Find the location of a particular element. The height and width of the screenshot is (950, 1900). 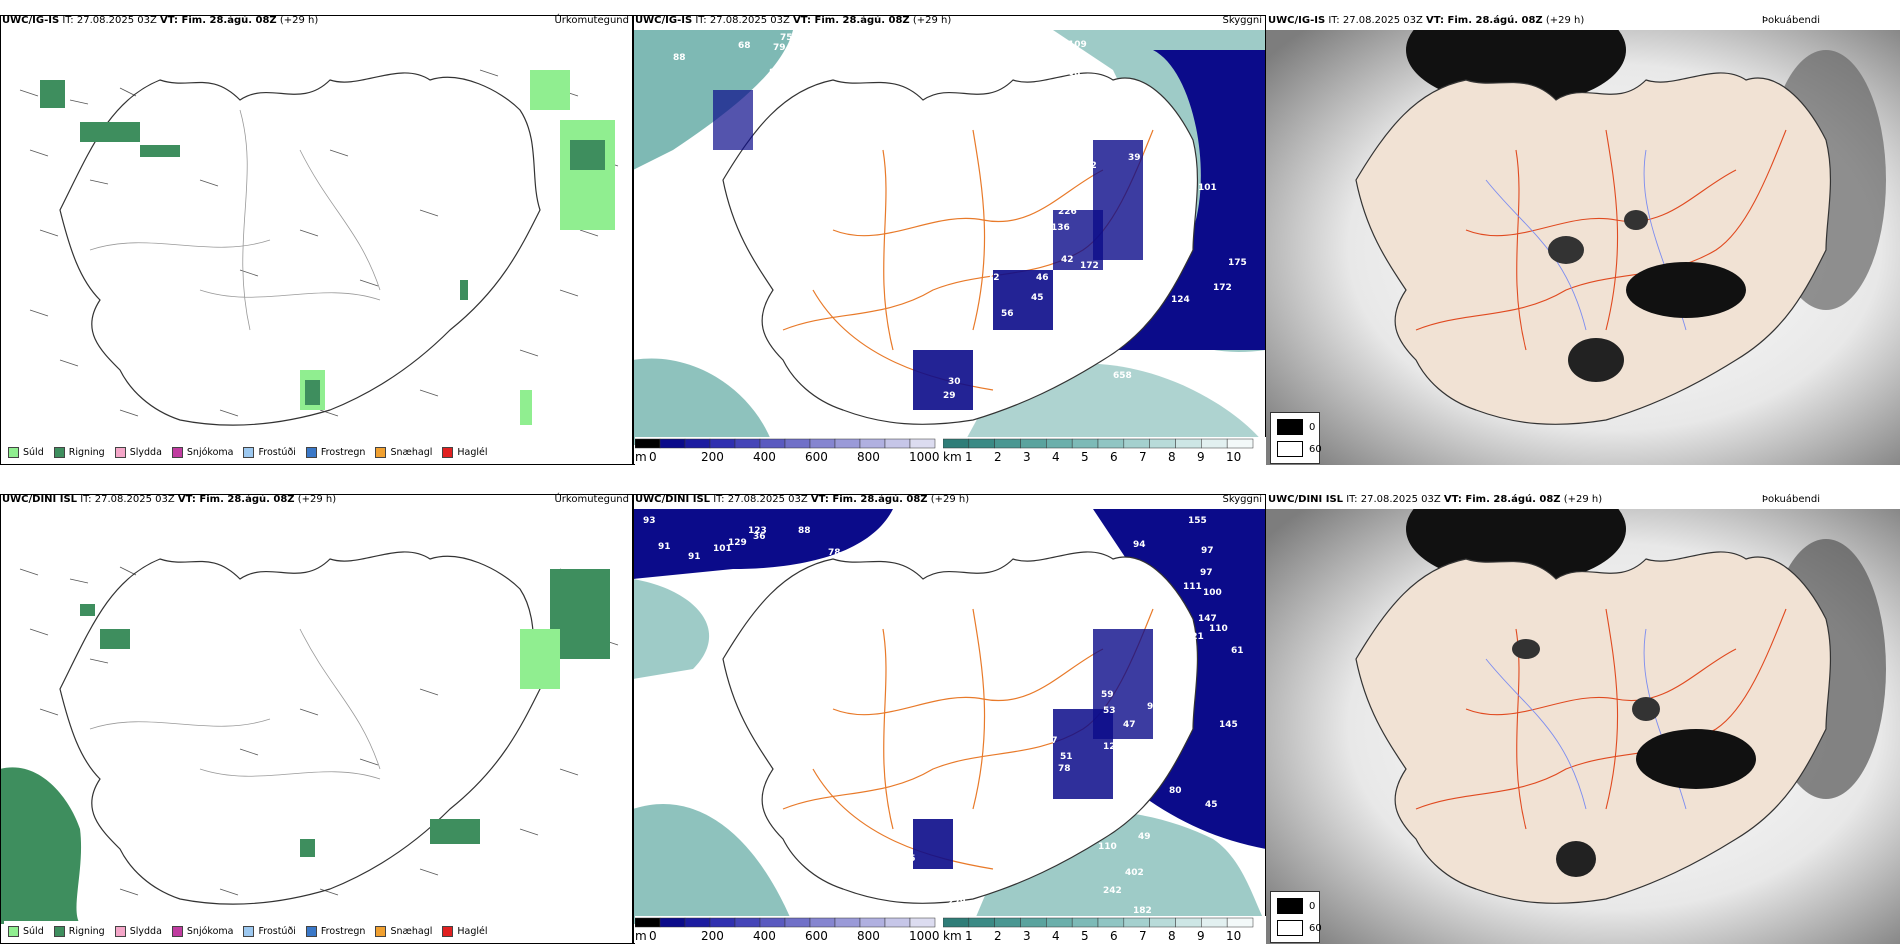

wind-barbs is located at coordinates (319, 243).